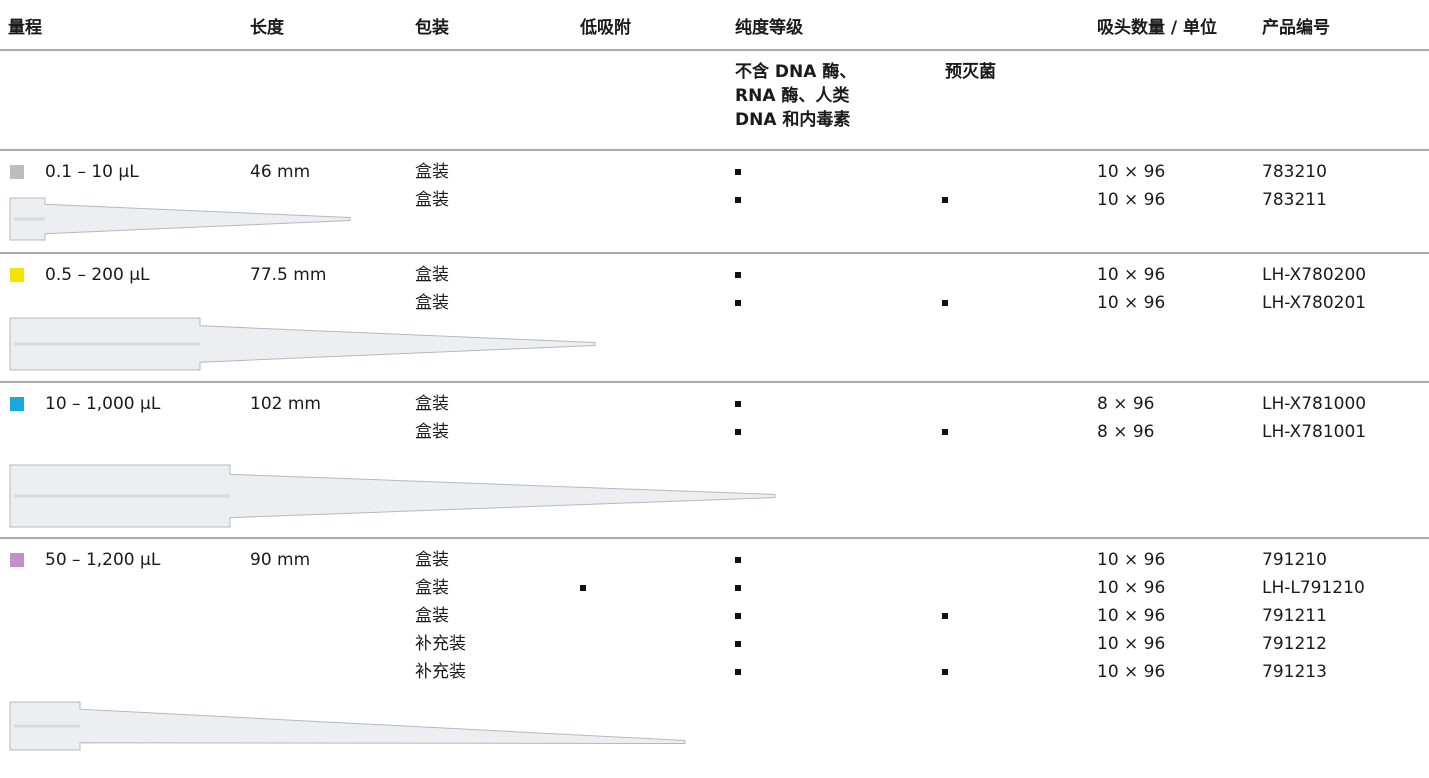 The height and width of the screenshot is (778, 1429). I want to click on product-number: LH-X780200, so click(1314, 275).